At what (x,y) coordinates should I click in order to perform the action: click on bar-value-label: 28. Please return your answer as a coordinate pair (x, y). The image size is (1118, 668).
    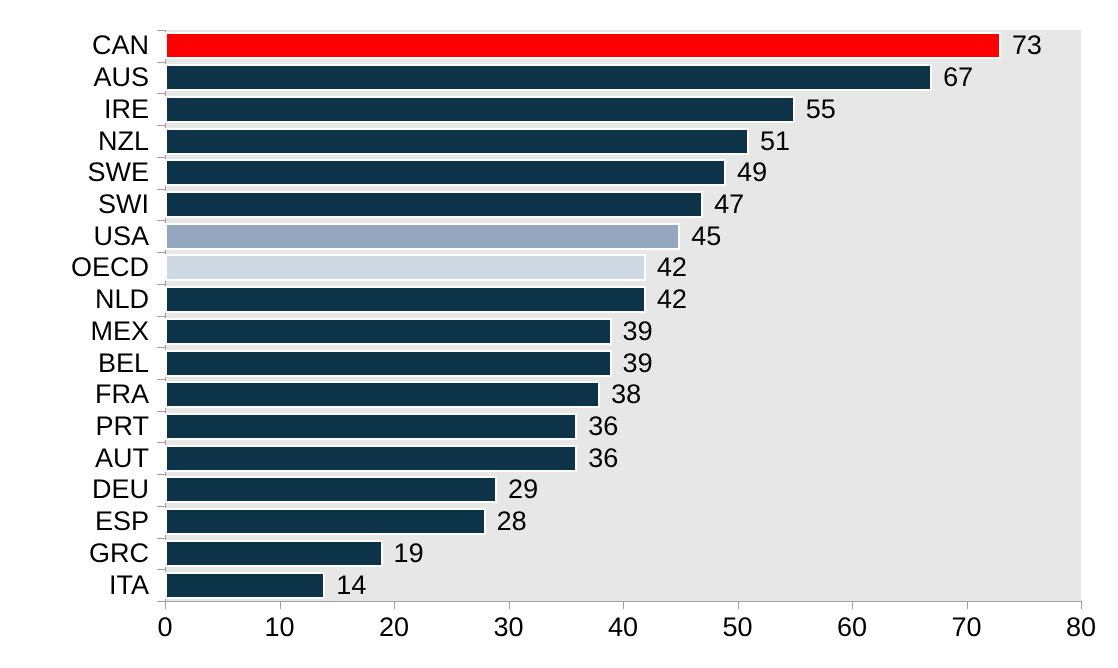
    Looking at the image, I should click on (511, 521).